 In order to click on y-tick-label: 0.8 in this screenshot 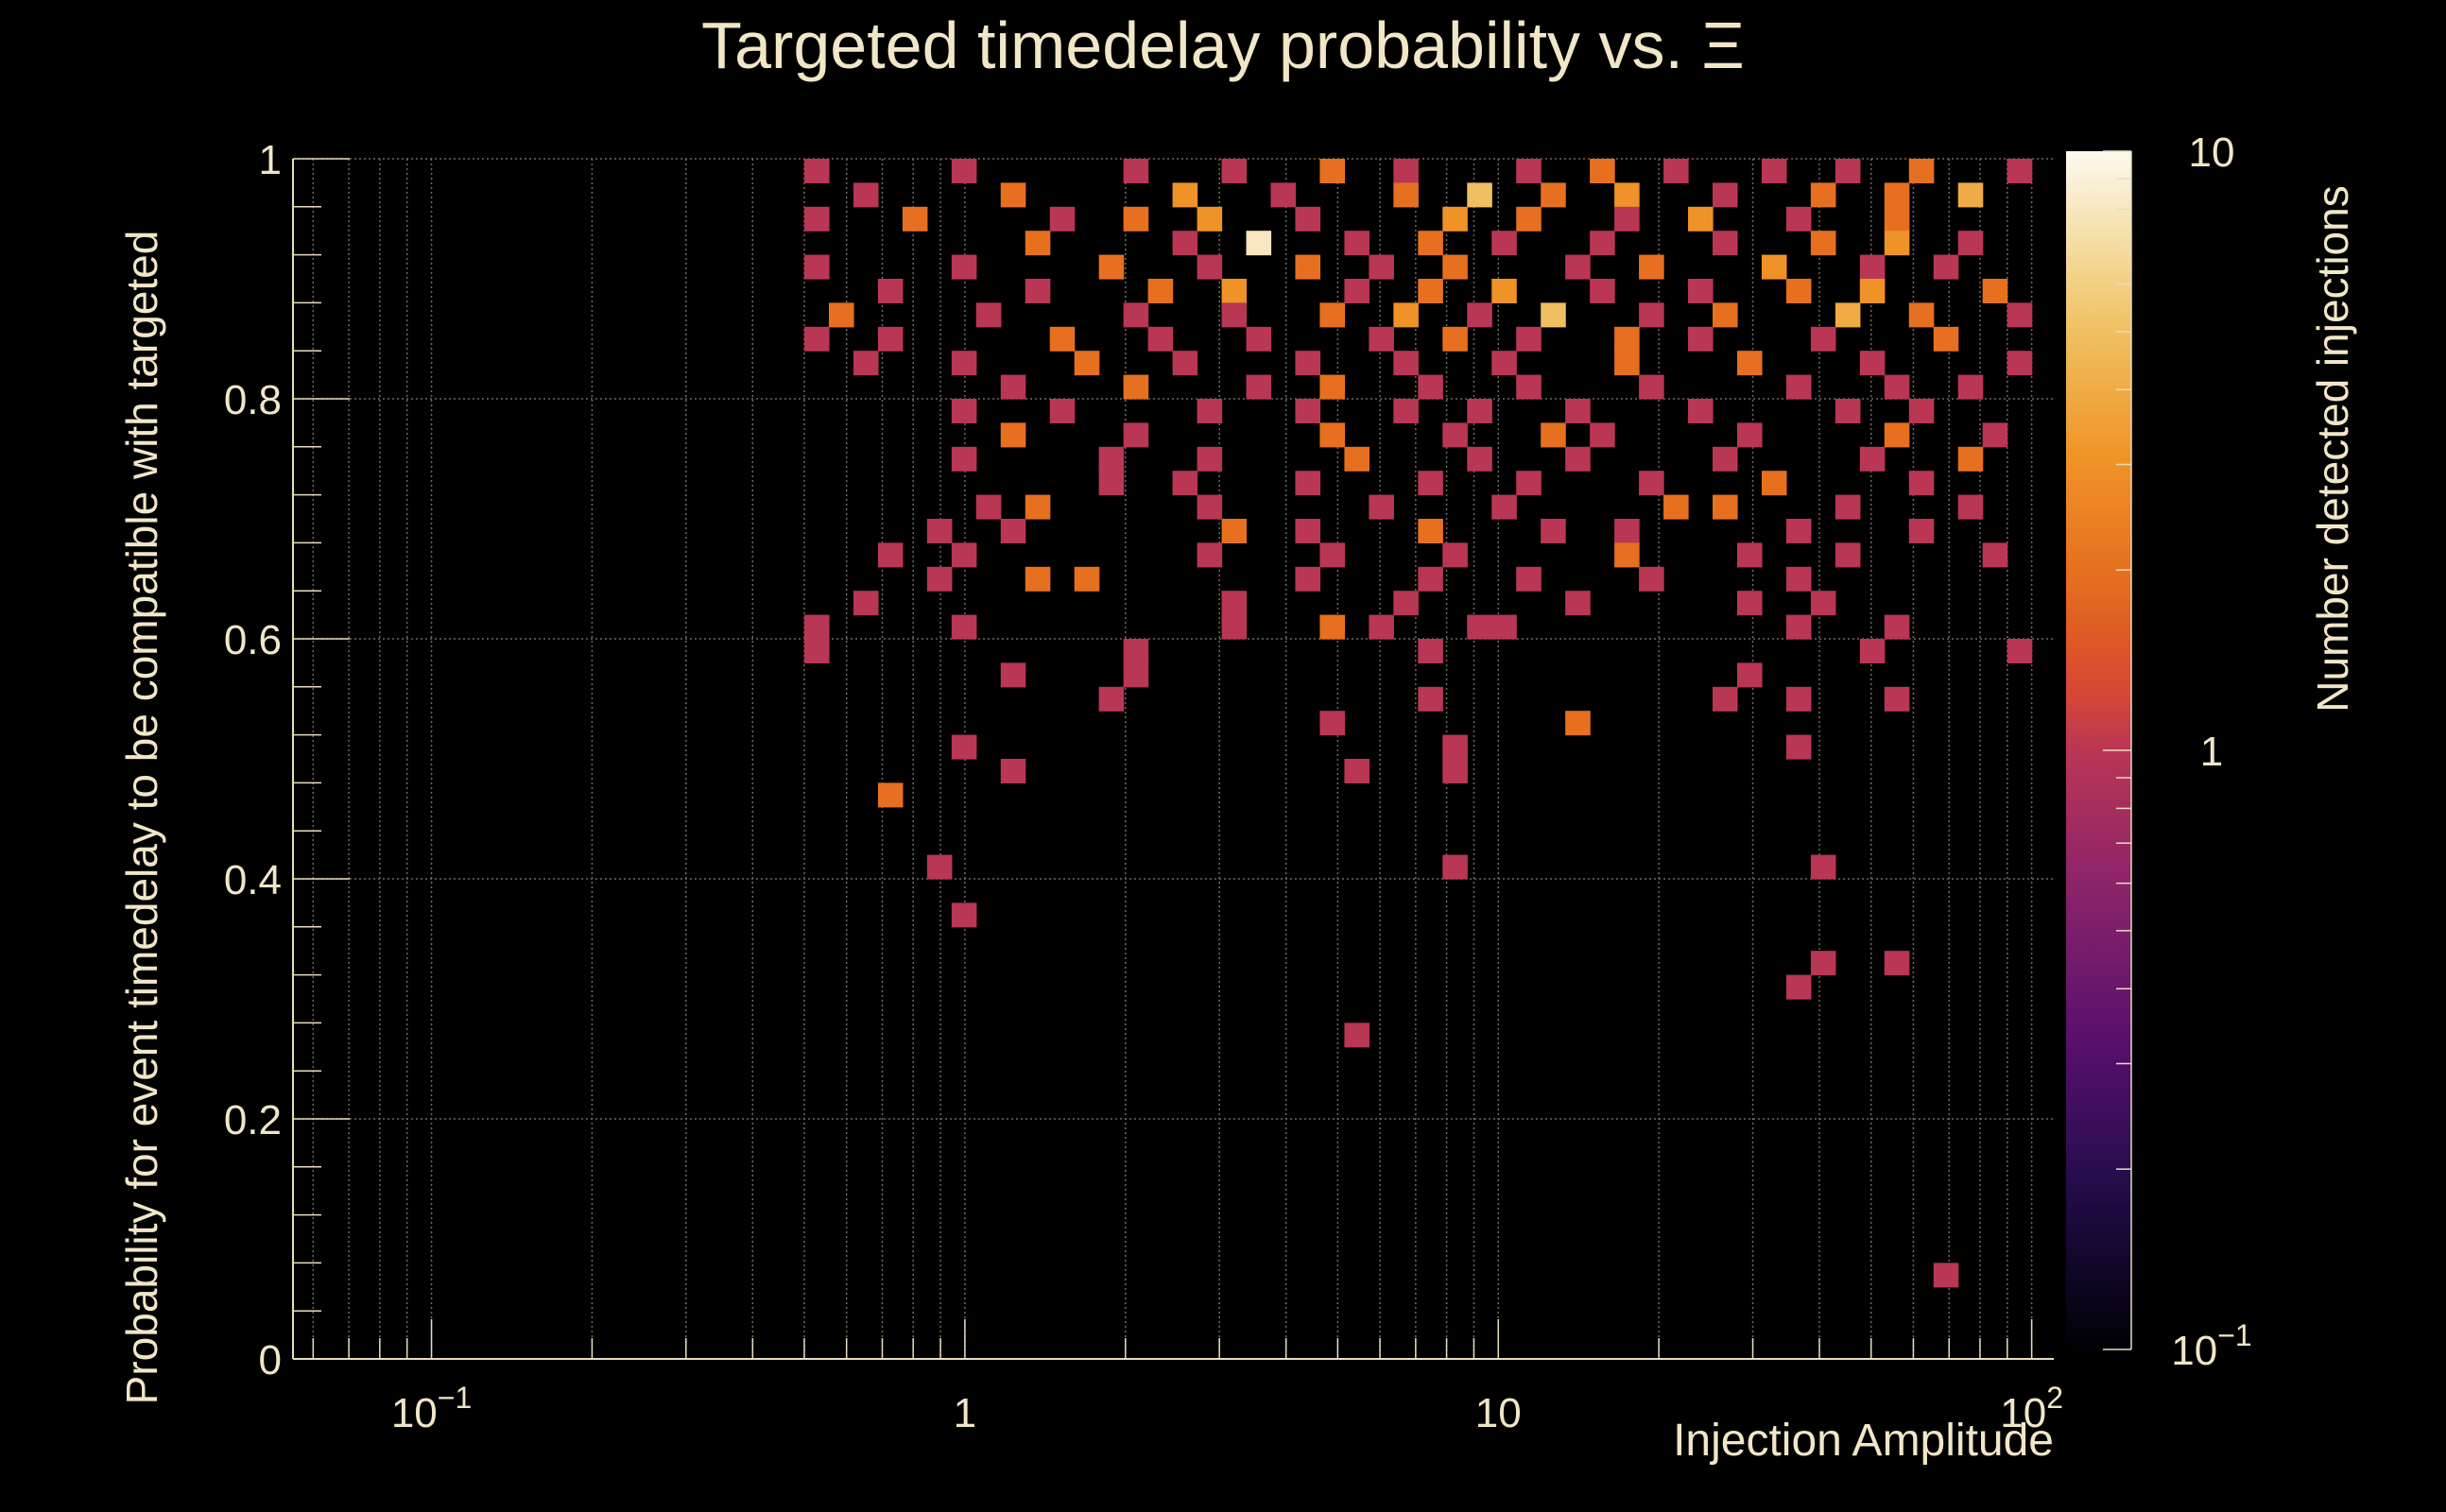, I will do `click(253, 400)`.